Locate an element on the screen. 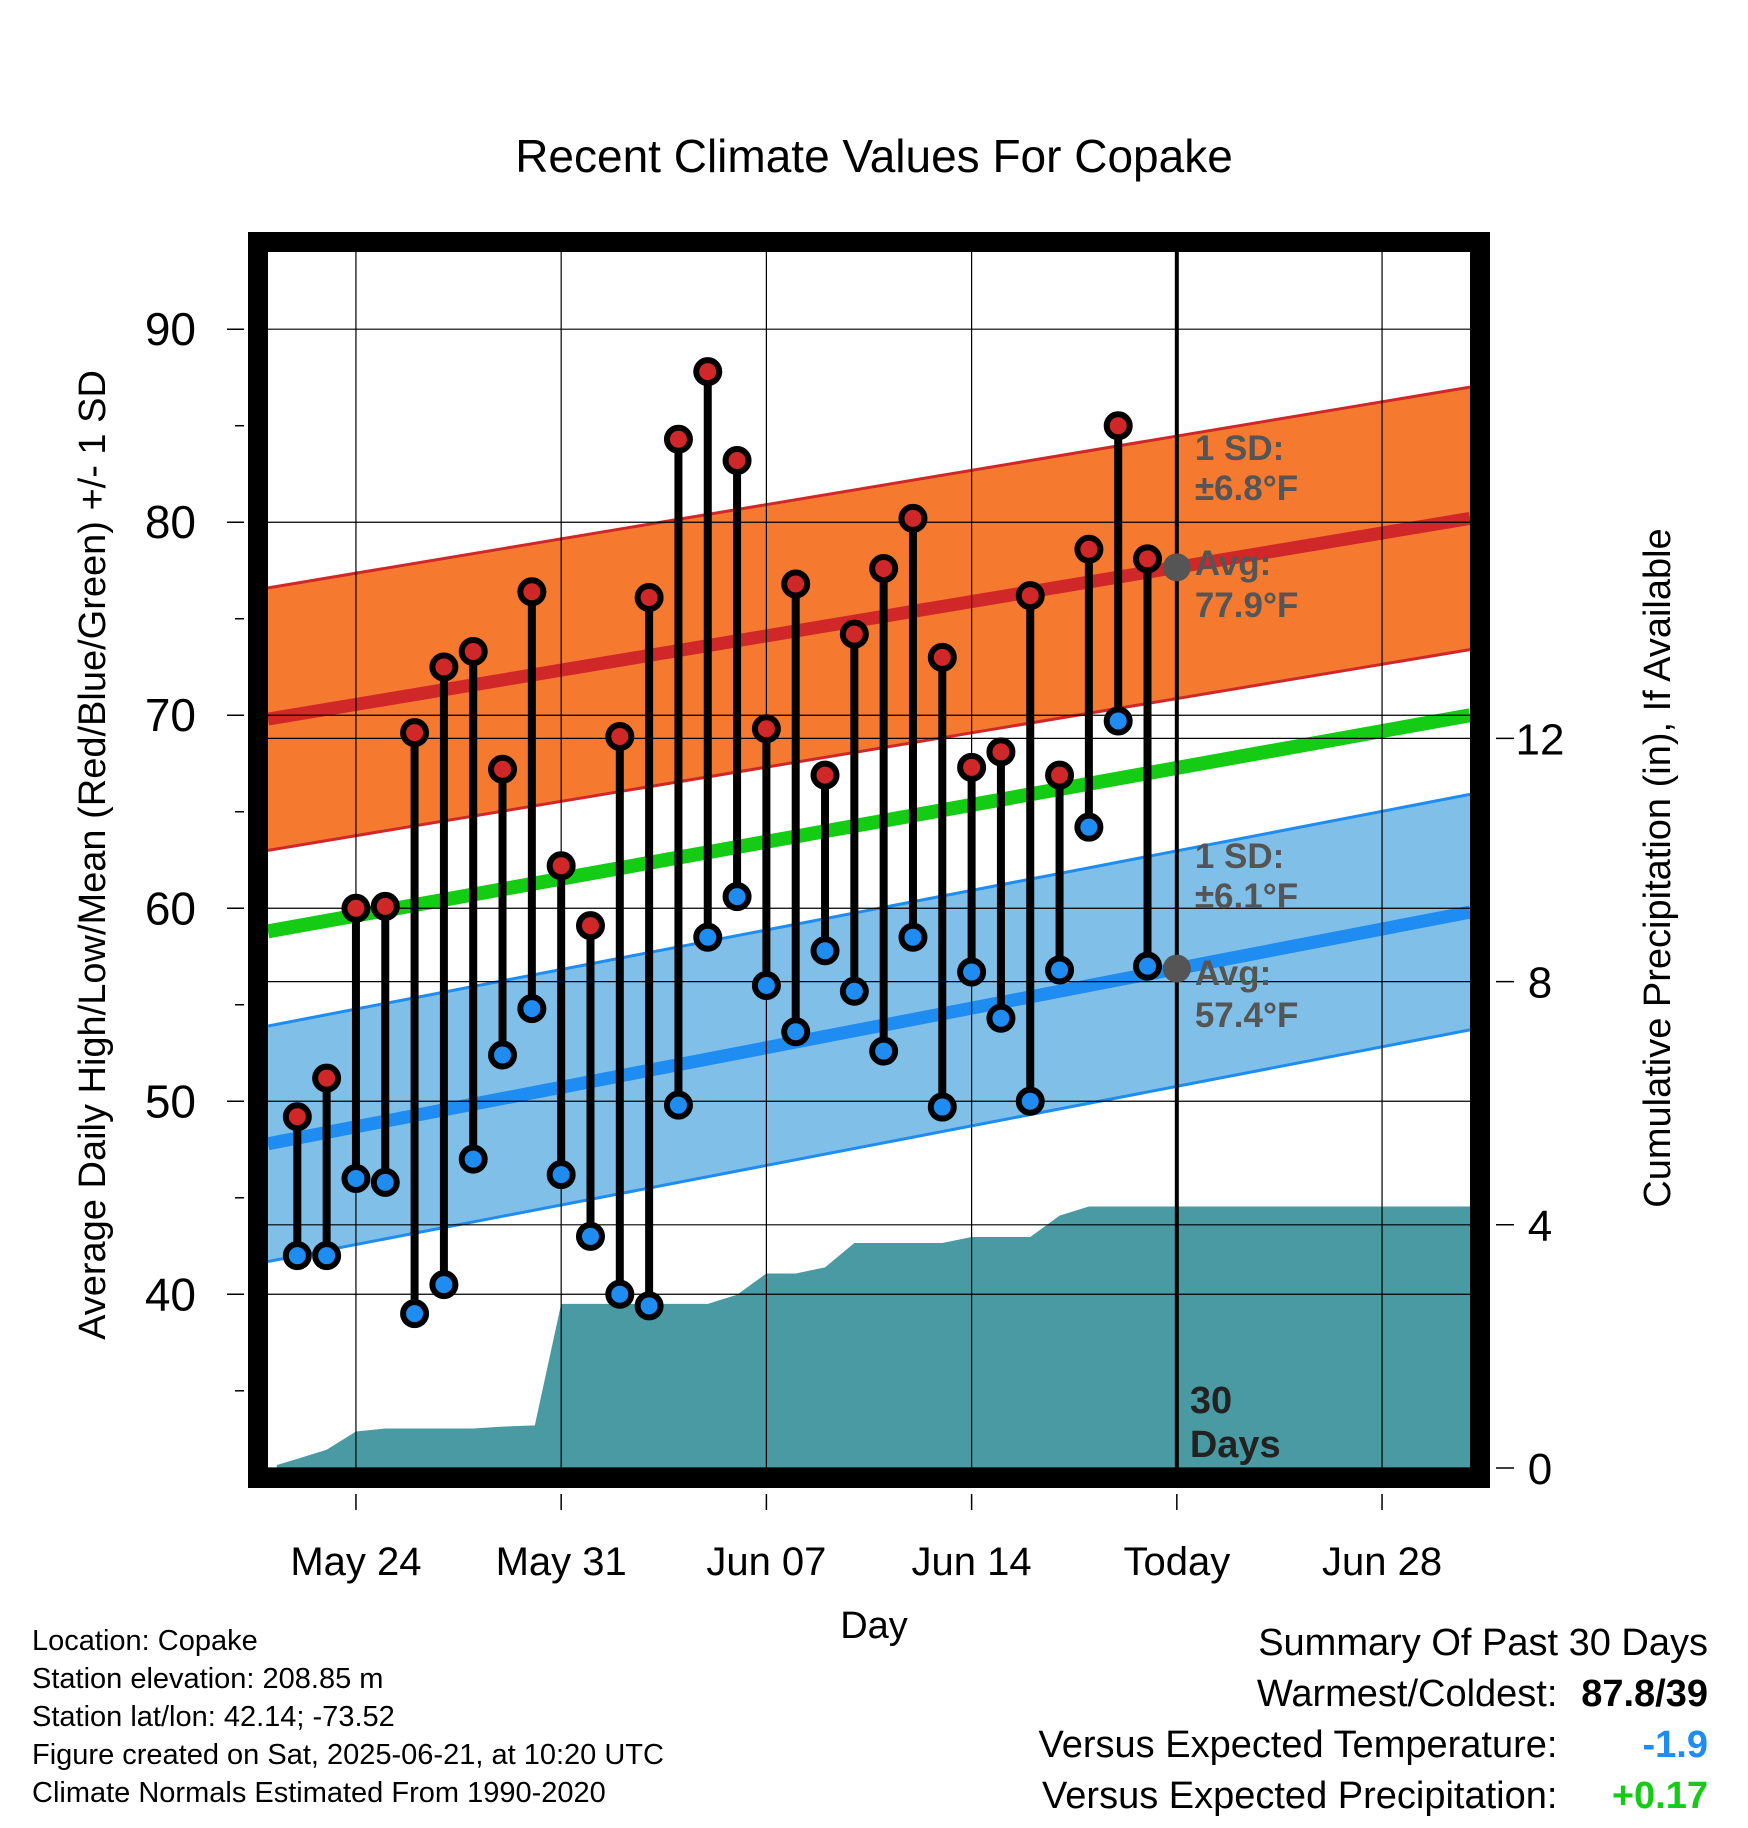 Image resolution: width=1748 pixels, height=1828 pixels. warmest-value: 87.8/39 is located at coordinates (1644, 1694).